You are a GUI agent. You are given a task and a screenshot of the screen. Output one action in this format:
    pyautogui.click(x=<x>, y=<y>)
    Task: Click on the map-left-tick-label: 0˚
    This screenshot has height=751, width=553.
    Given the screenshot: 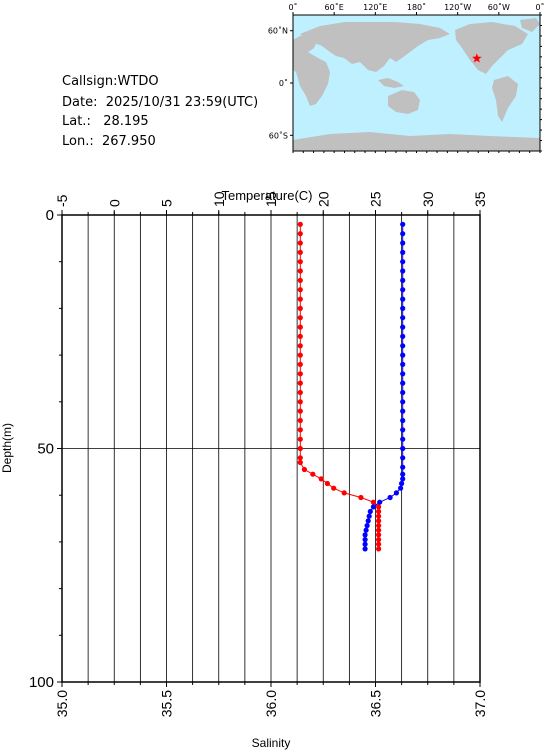 What is the action you would take?
    pyautogui.click(x=283, y=83)
    